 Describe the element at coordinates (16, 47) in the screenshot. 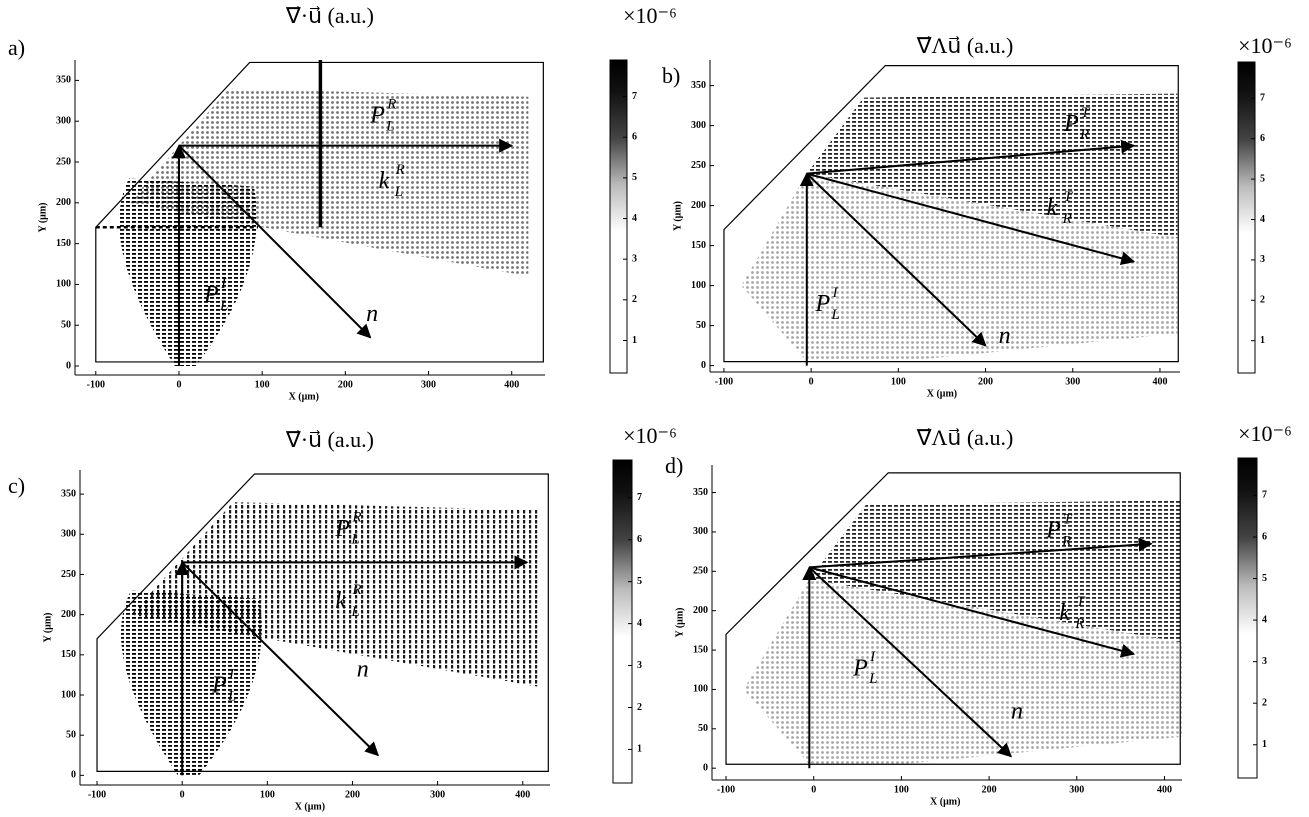

I see `panel-label: a)` at that location.